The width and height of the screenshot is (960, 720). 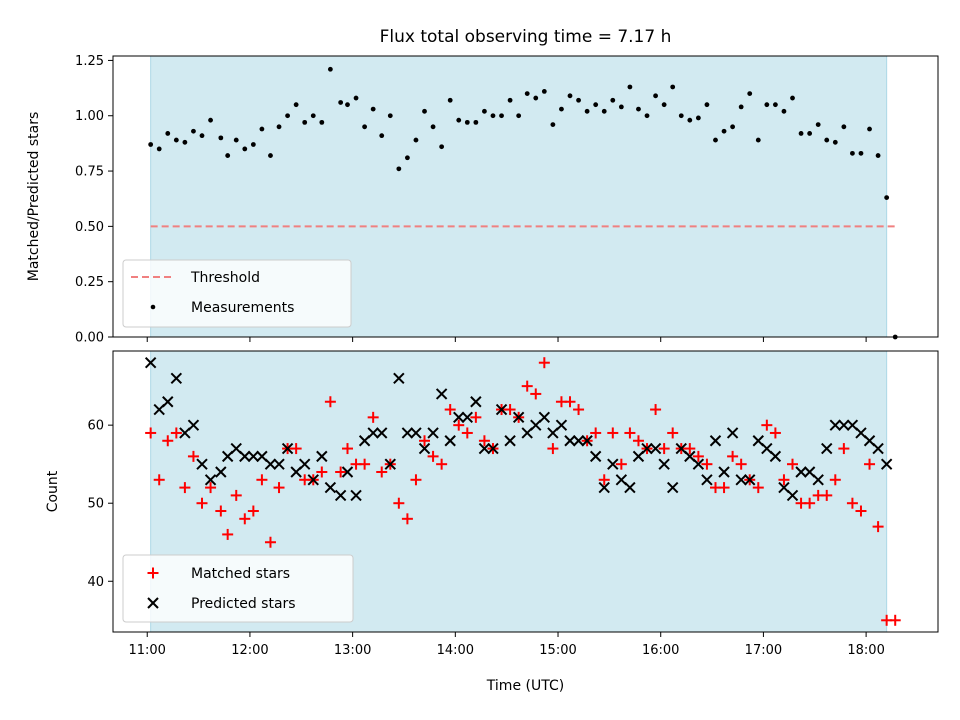 What do you see at coordinates (153, 307) in the screenshot?
I see `legend-measurements-swatch` at bounding box center [153, 307].